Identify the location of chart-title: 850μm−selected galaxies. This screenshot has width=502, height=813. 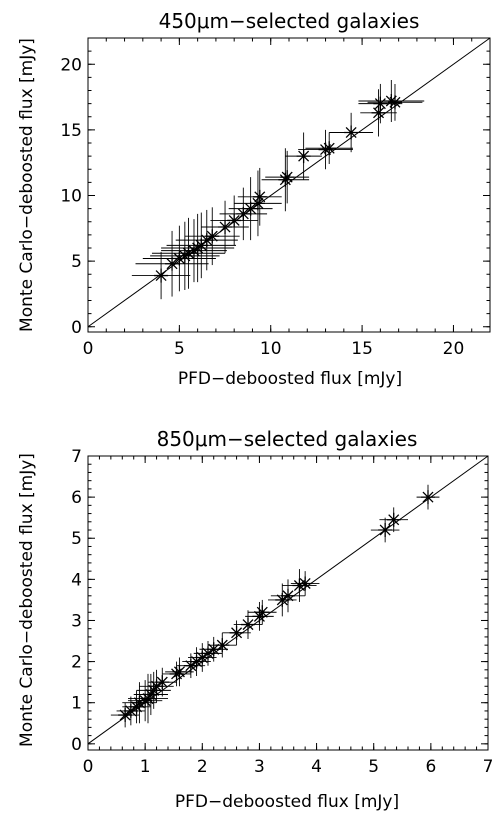
(287, 439).